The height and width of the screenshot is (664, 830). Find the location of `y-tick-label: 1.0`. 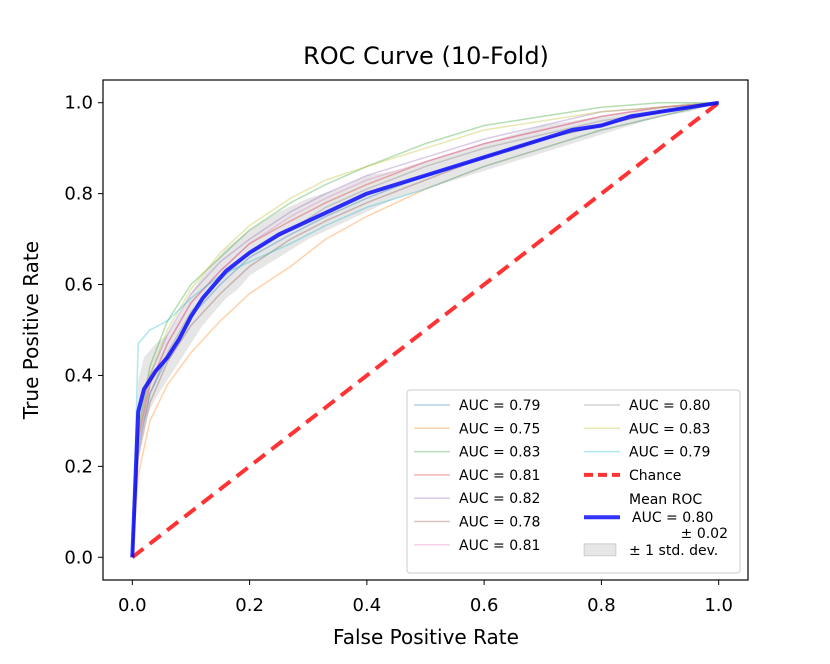

y-tick-label: 1.0 is located at coordinates (78, 103).